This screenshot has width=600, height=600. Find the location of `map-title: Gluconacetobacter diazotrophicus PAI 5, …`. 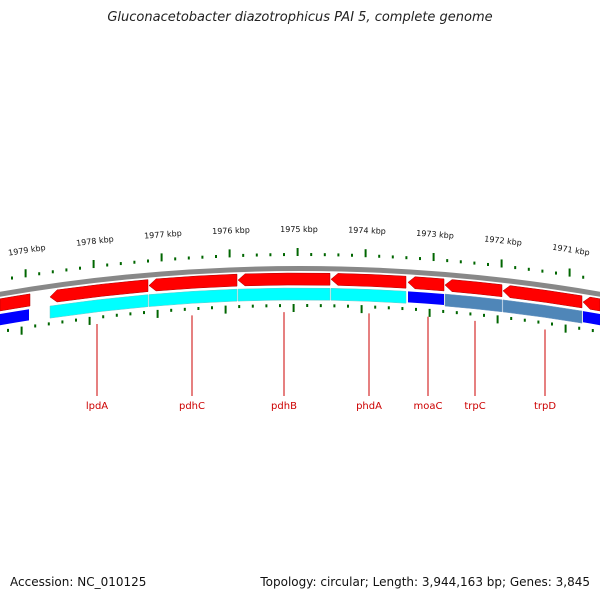

map-title: Gluconacetobacter diazotrophicus PAI 5, … is located at coordinates (300, 17).